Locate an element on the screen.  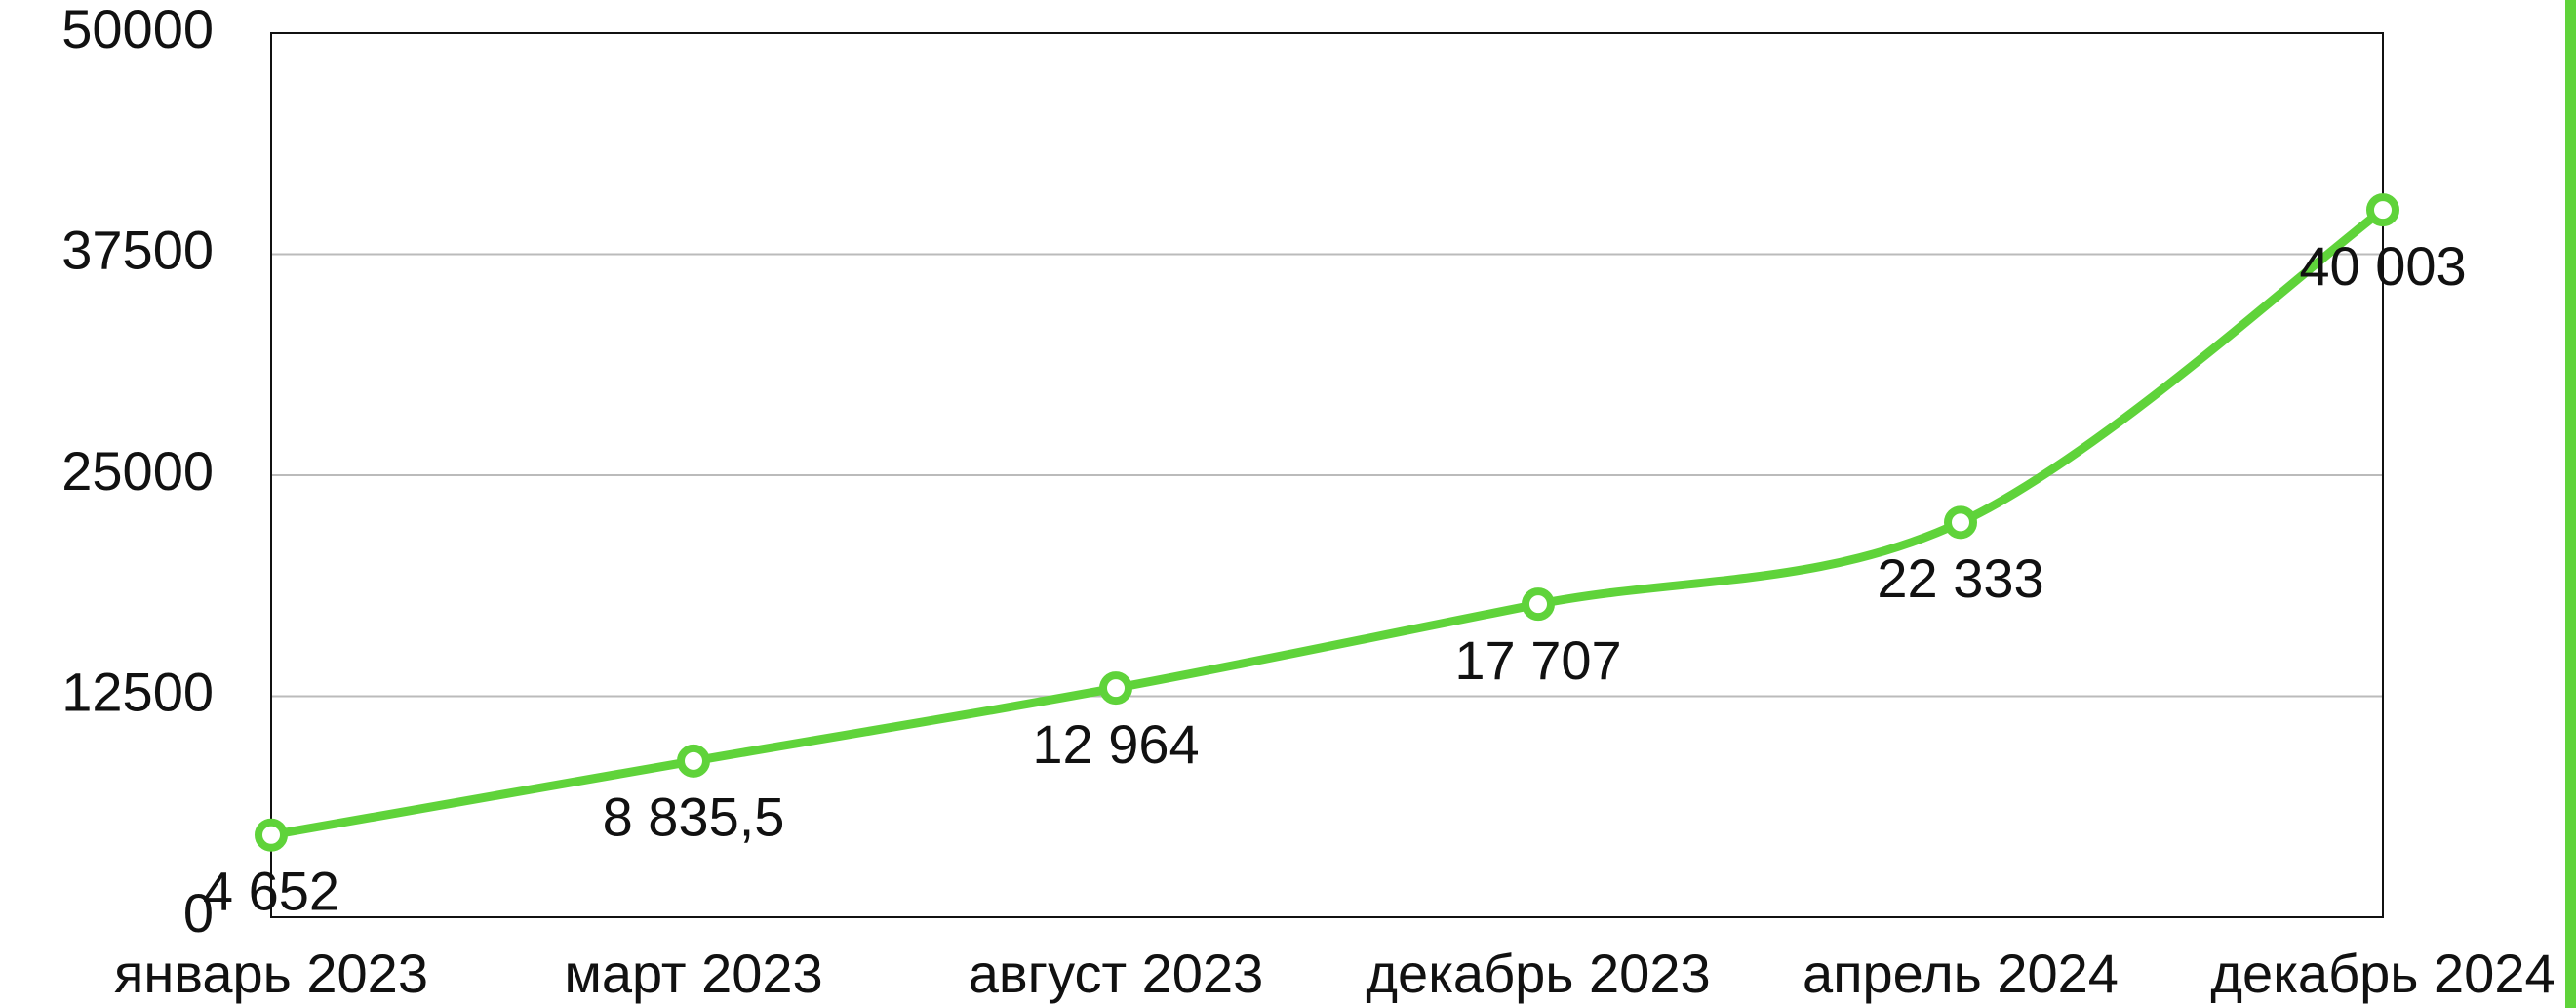
x-tick-label: январь 2023 is located at coordinates (271, 973).